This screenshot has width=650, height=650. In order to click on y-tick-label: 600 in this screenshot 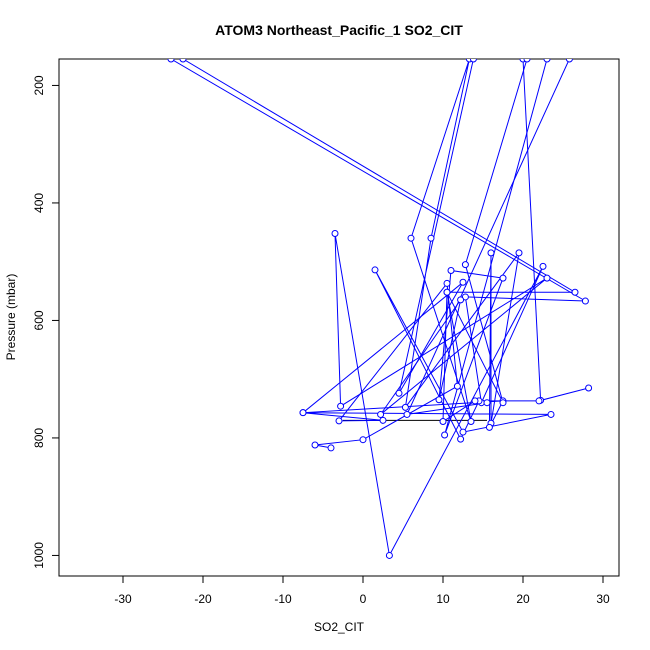, I will do `click(39, 320)`.